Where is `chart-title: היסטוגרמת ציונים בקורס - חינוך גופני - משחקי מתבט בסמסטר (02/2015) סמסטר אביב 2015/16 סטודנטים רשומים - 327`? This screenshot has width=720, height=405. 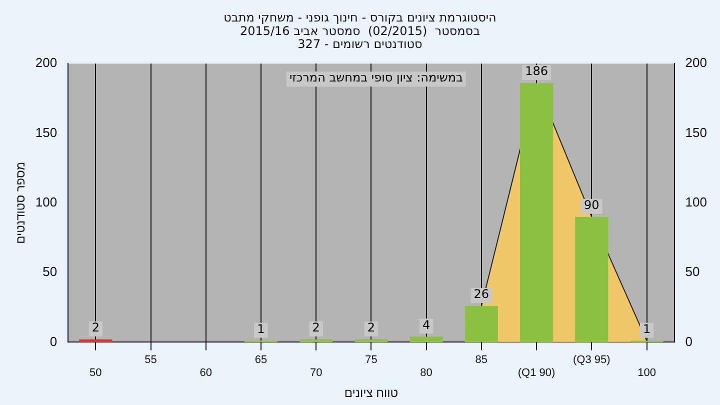
chart-title: היסטוגרמת ציונים בקורס - חינוך גופני - משחקי מתבט בסמסטר (02/2015) סמסטר אביב 2015/16 סטודנטים רשומים - 327 is located at coordinates (360, 31).